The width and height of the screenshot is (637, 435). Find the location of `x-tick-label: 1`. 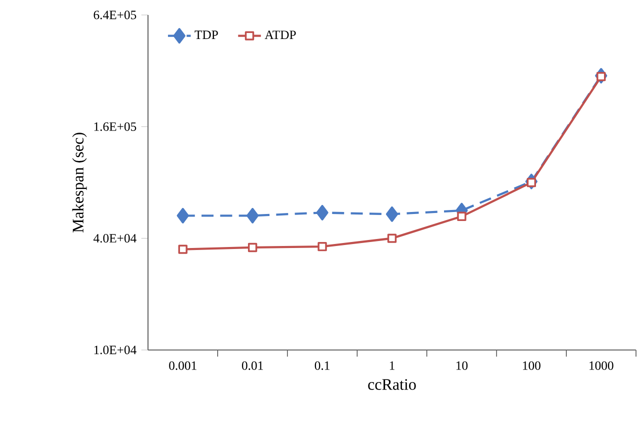

x-tick-label: 1 is located at coordinates (392, 365).